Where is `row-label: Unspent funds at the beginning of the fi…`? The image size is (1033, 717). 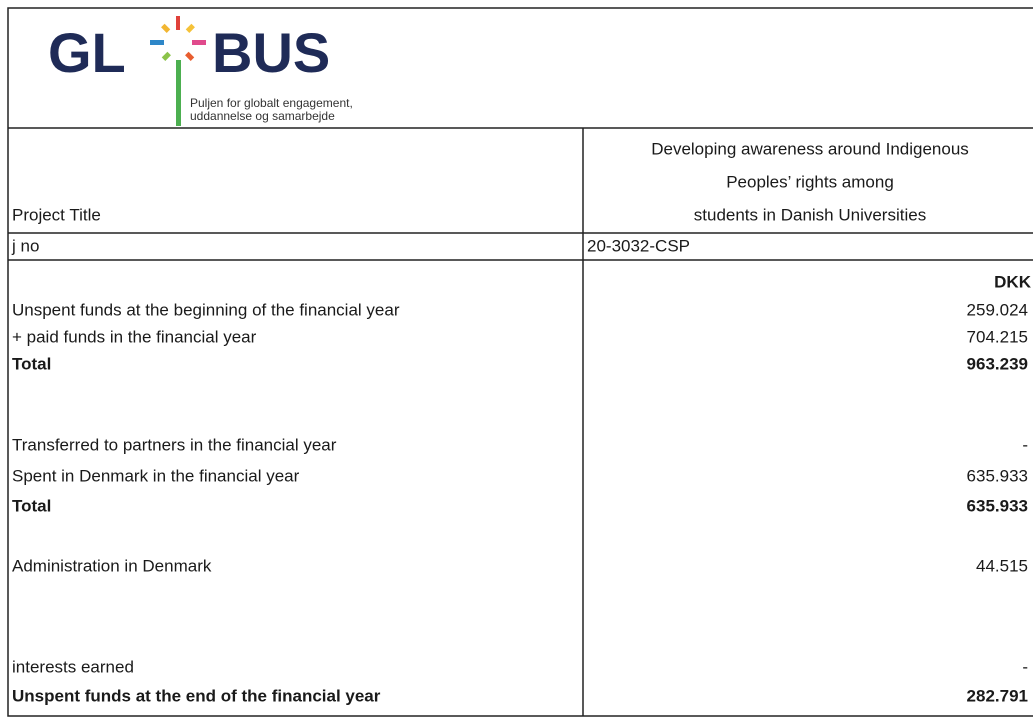 row-label: Unspent funds at the beginning of the fi… is located at coordinates (206, 309).